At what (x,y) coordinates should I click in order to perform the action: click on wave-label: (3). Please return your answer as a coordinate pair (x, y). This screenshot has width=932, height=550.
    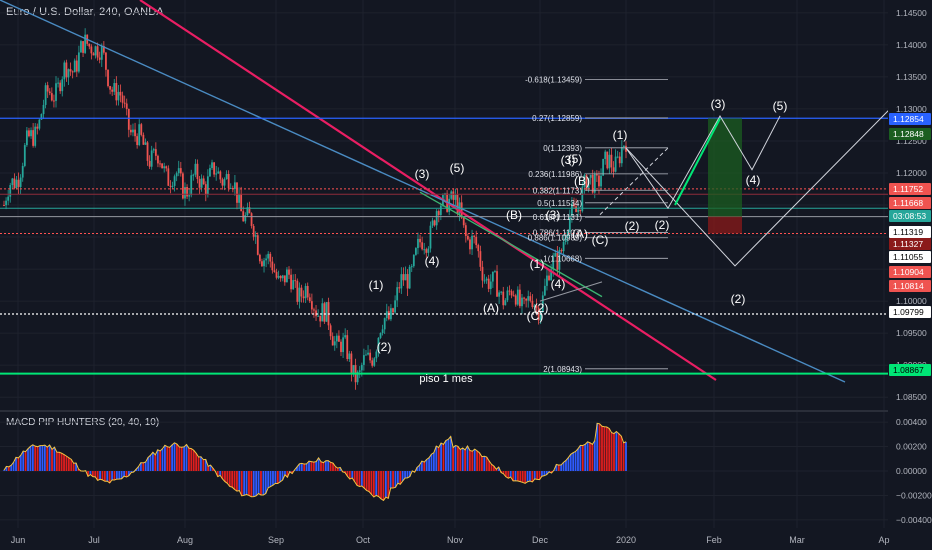
    Looking at the image, I should click on (553, 215).